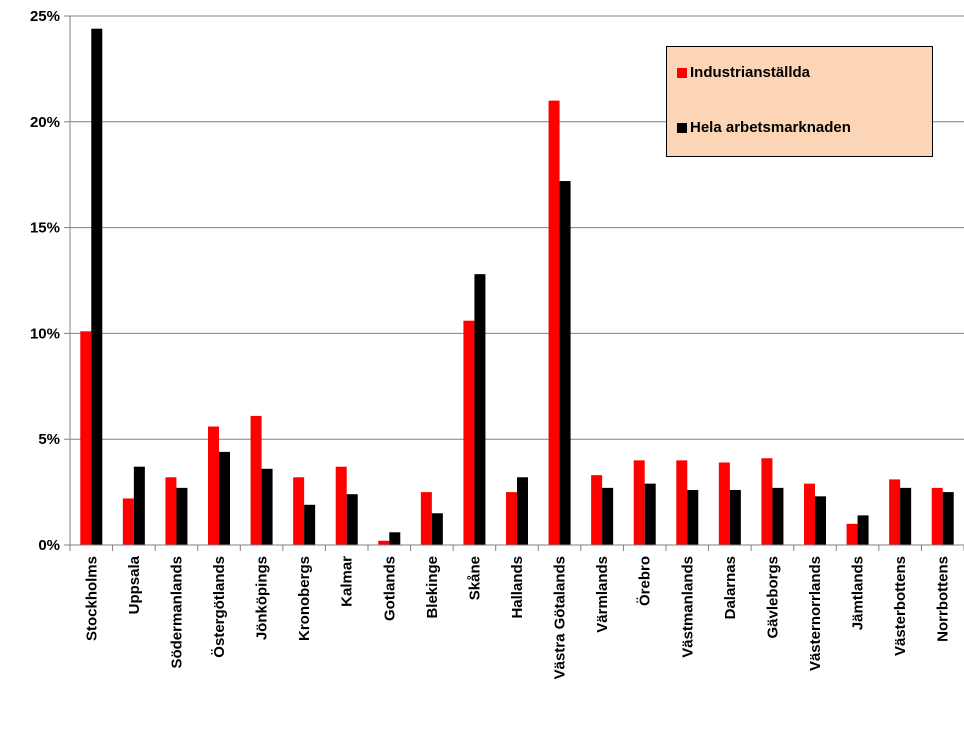  Describe the element at coordinates (770, 127) in the screenshot. I see `legend-label: Hela arbetsmarknaden` at that location.